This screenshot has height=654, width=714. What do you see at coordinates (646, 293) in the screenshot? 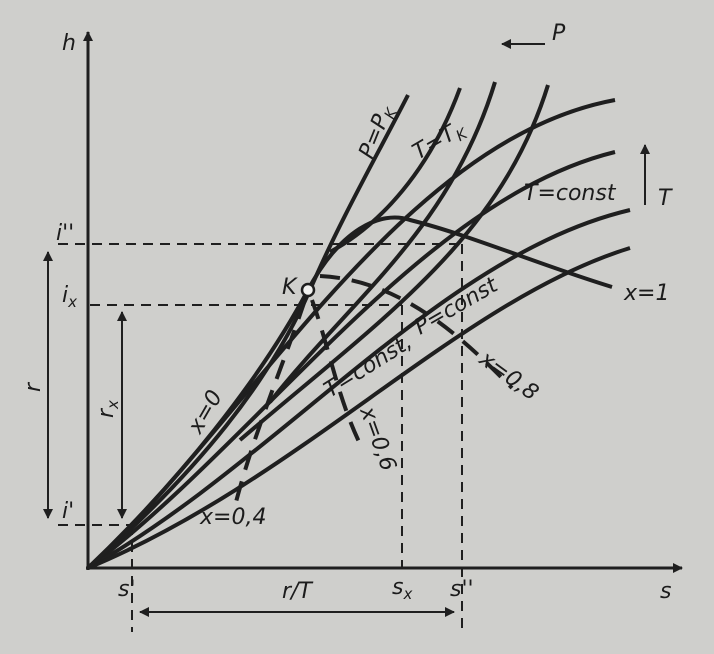
I see `curve-label: x=1` at bounding box center [646, 293].